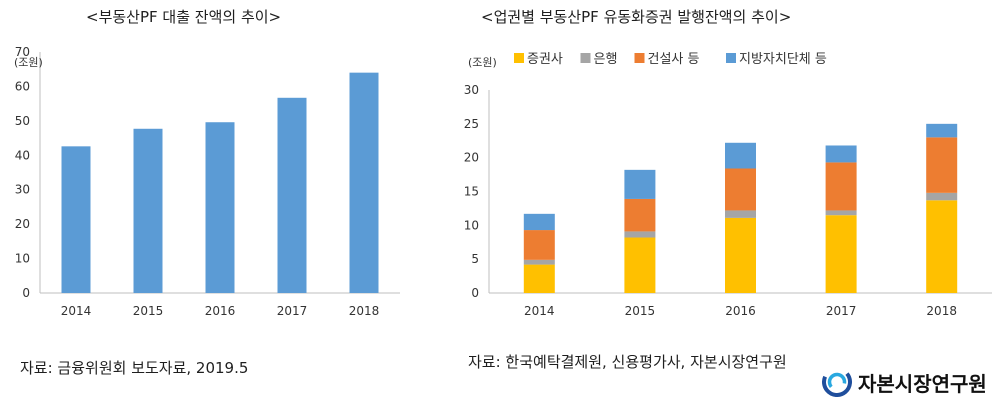  What do you see at coordinates (22, 52) in the screenshot?
I see `chart1-y-tick-label: 70` at bounding box center [22, 52].